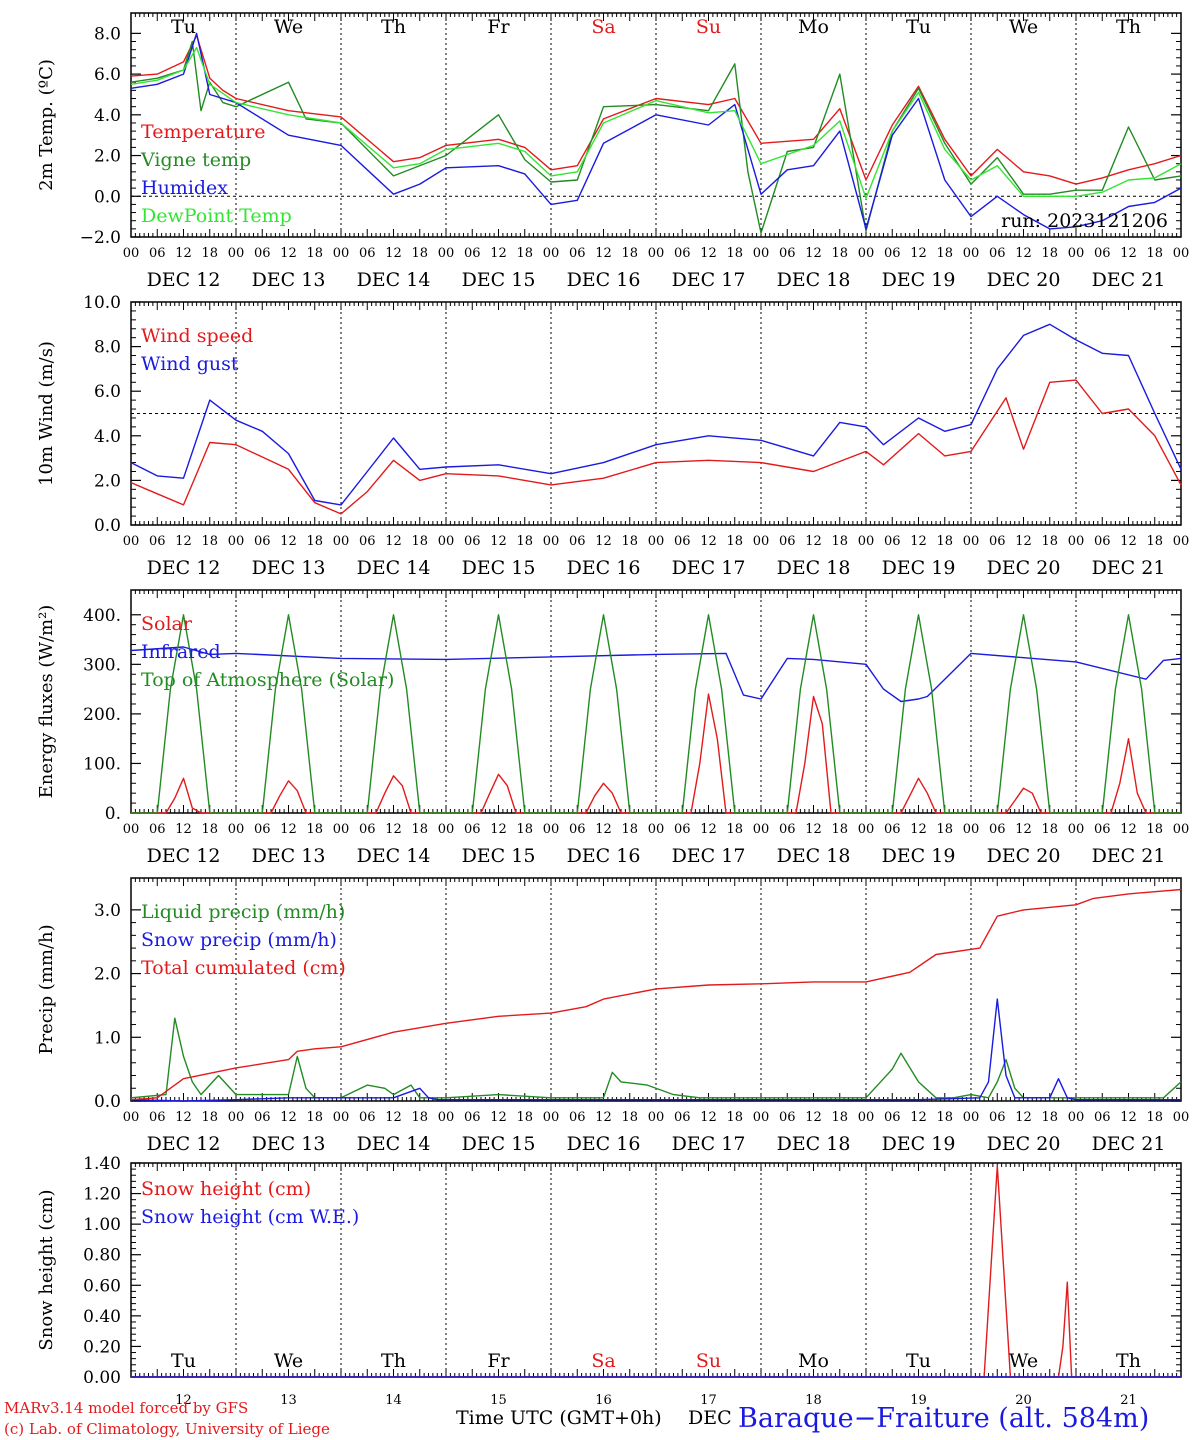 This screenshot has width=1194, height=1440. Describe the element at coordinates (46, 125) in the screenshot. I see `y-axis-label: 2m Temp. (ºC)` at that location.